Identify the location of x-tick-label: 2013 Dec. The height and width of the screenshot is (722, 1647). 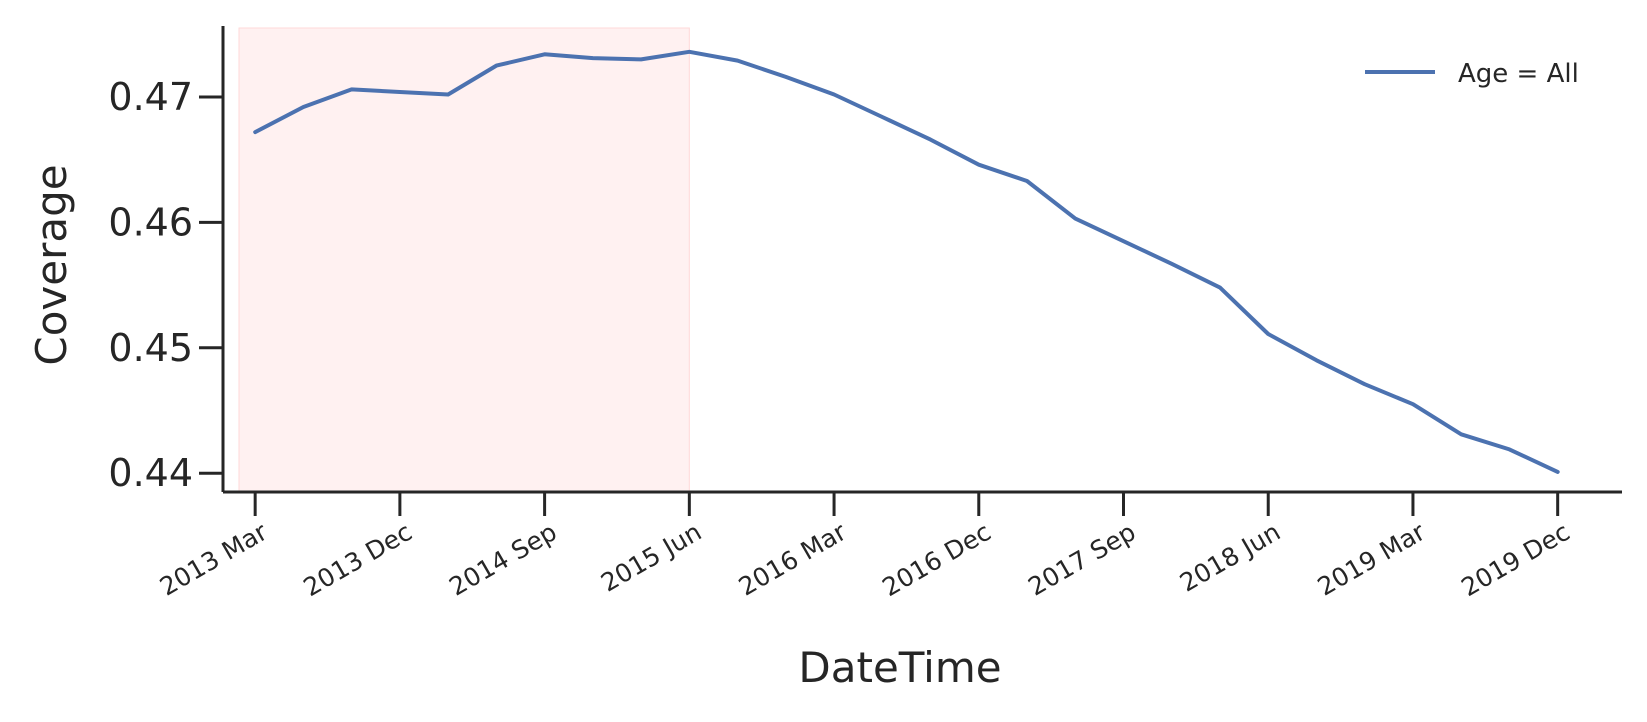
(358, 559).